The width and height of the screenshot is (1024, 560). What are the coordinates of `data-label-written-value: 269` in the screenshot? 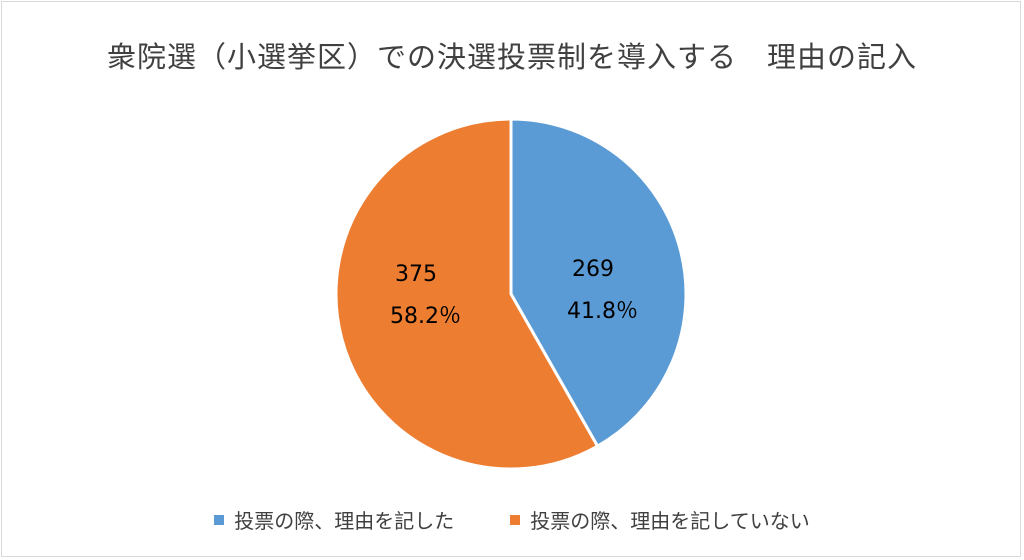 It's located at (593, 269).